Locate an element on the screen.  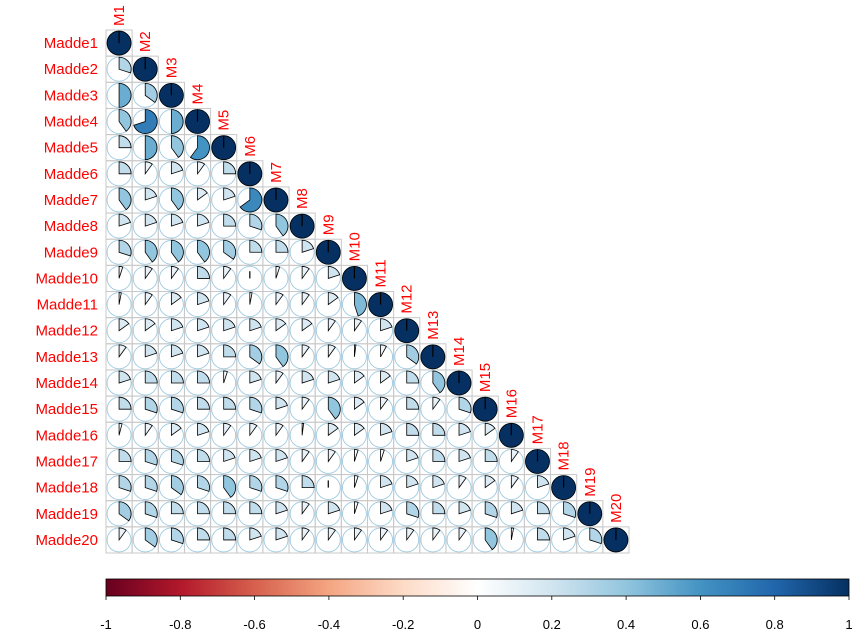
grid-cell is located at coordinates (616, 540).